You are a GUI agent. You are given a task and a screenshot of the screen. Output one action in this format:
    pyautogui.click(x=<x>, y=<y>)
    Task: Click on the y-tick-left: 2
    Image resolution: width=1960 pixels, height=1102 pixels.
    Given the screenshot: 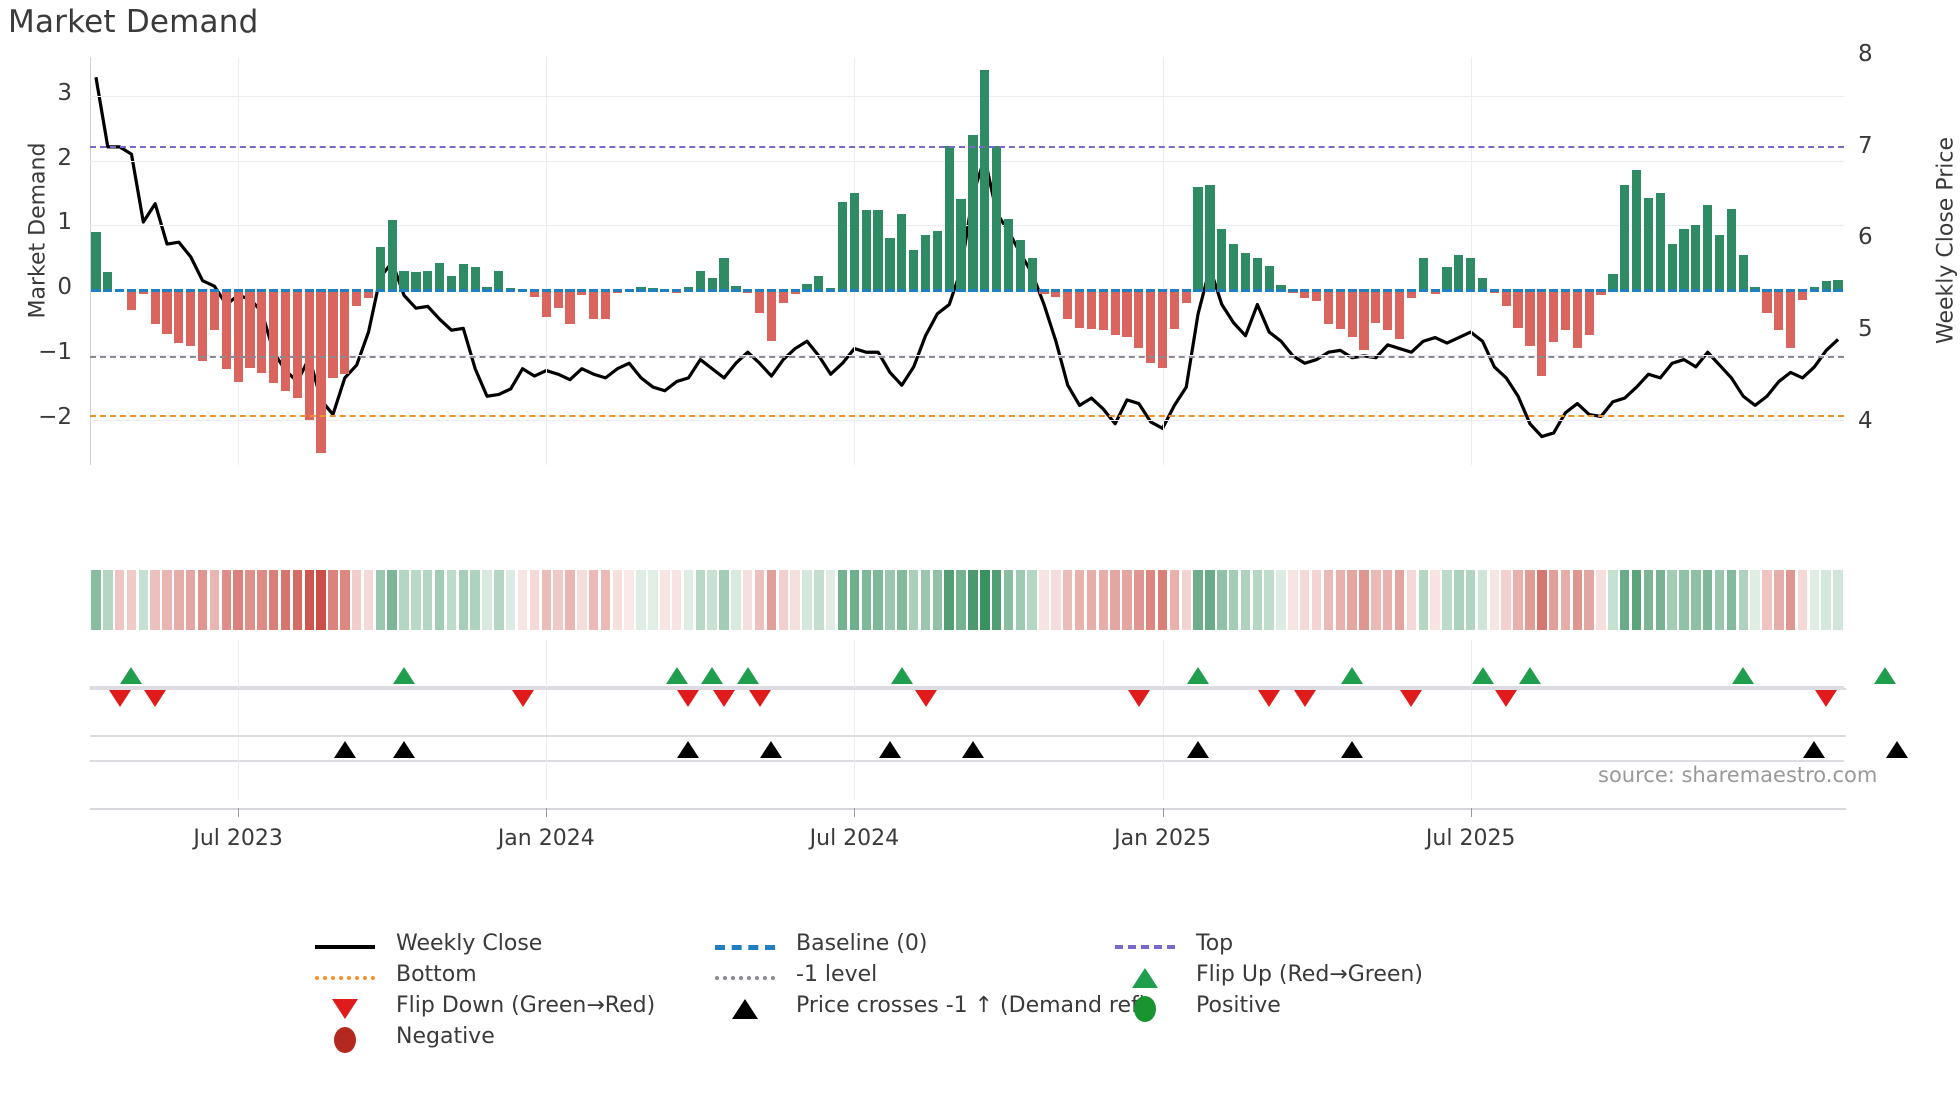 What is the action you would take?
    pyautogui.click(x=64, y=157)
    